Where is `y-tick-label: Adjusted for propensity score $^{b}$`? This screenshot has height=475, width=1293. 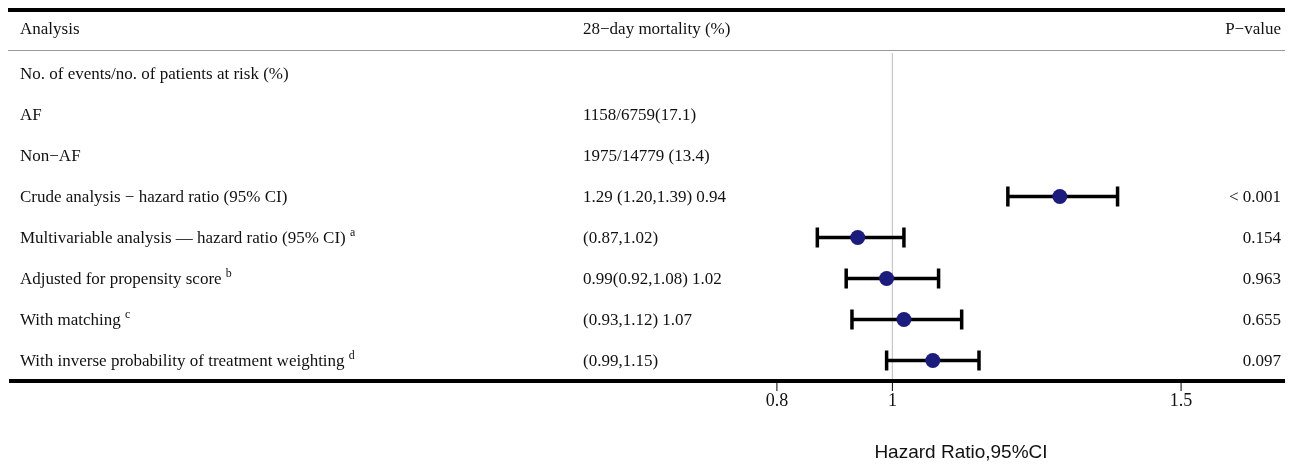 y-tick-label: Adjusted for propensity score $^{b}$ is located at coordinates (126, 277).